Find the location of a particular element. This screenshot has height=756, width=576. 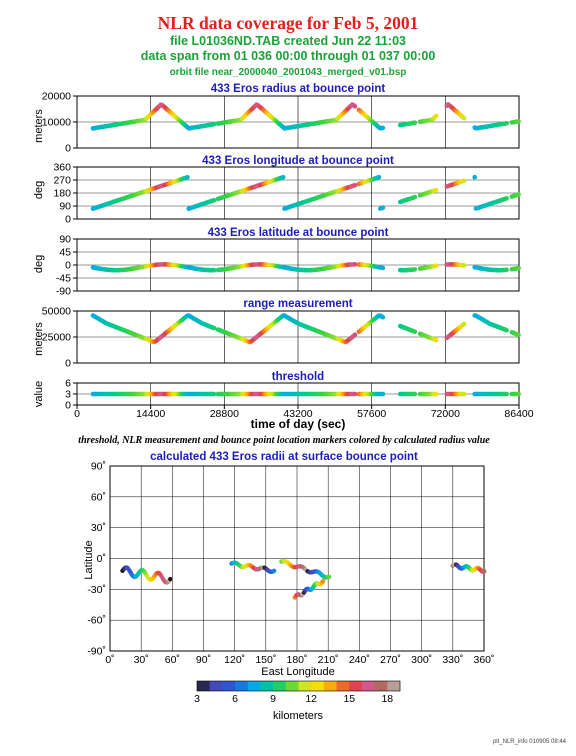

colorbar-frame is located at coordinates (298, 686).